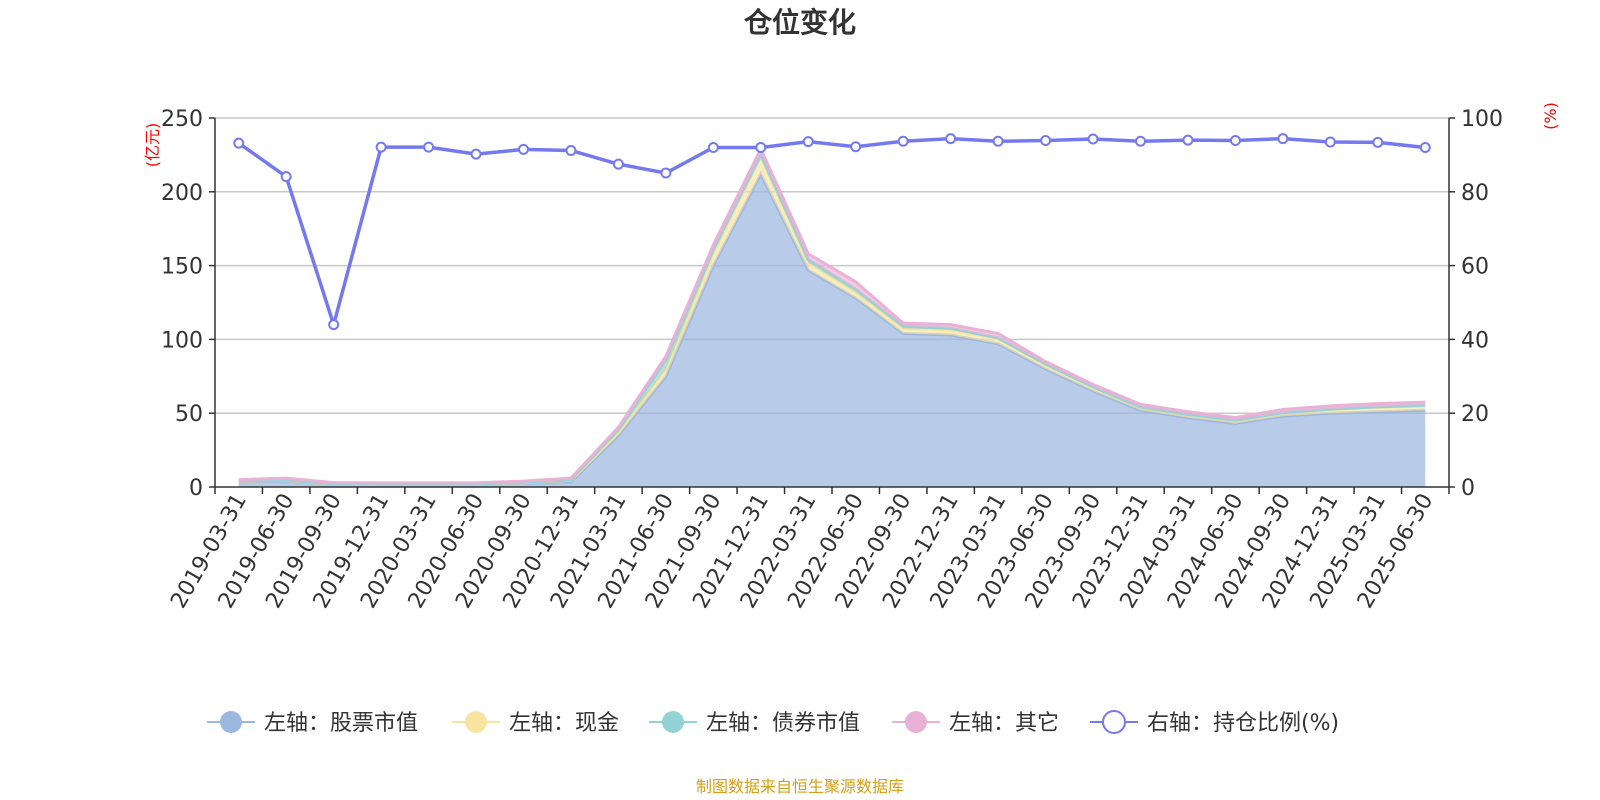 The image size is (1600, 800). Describe the element at coordinates (1475, 193) in the screenshot. I see `right-axis-tick-label: 80` at that location.